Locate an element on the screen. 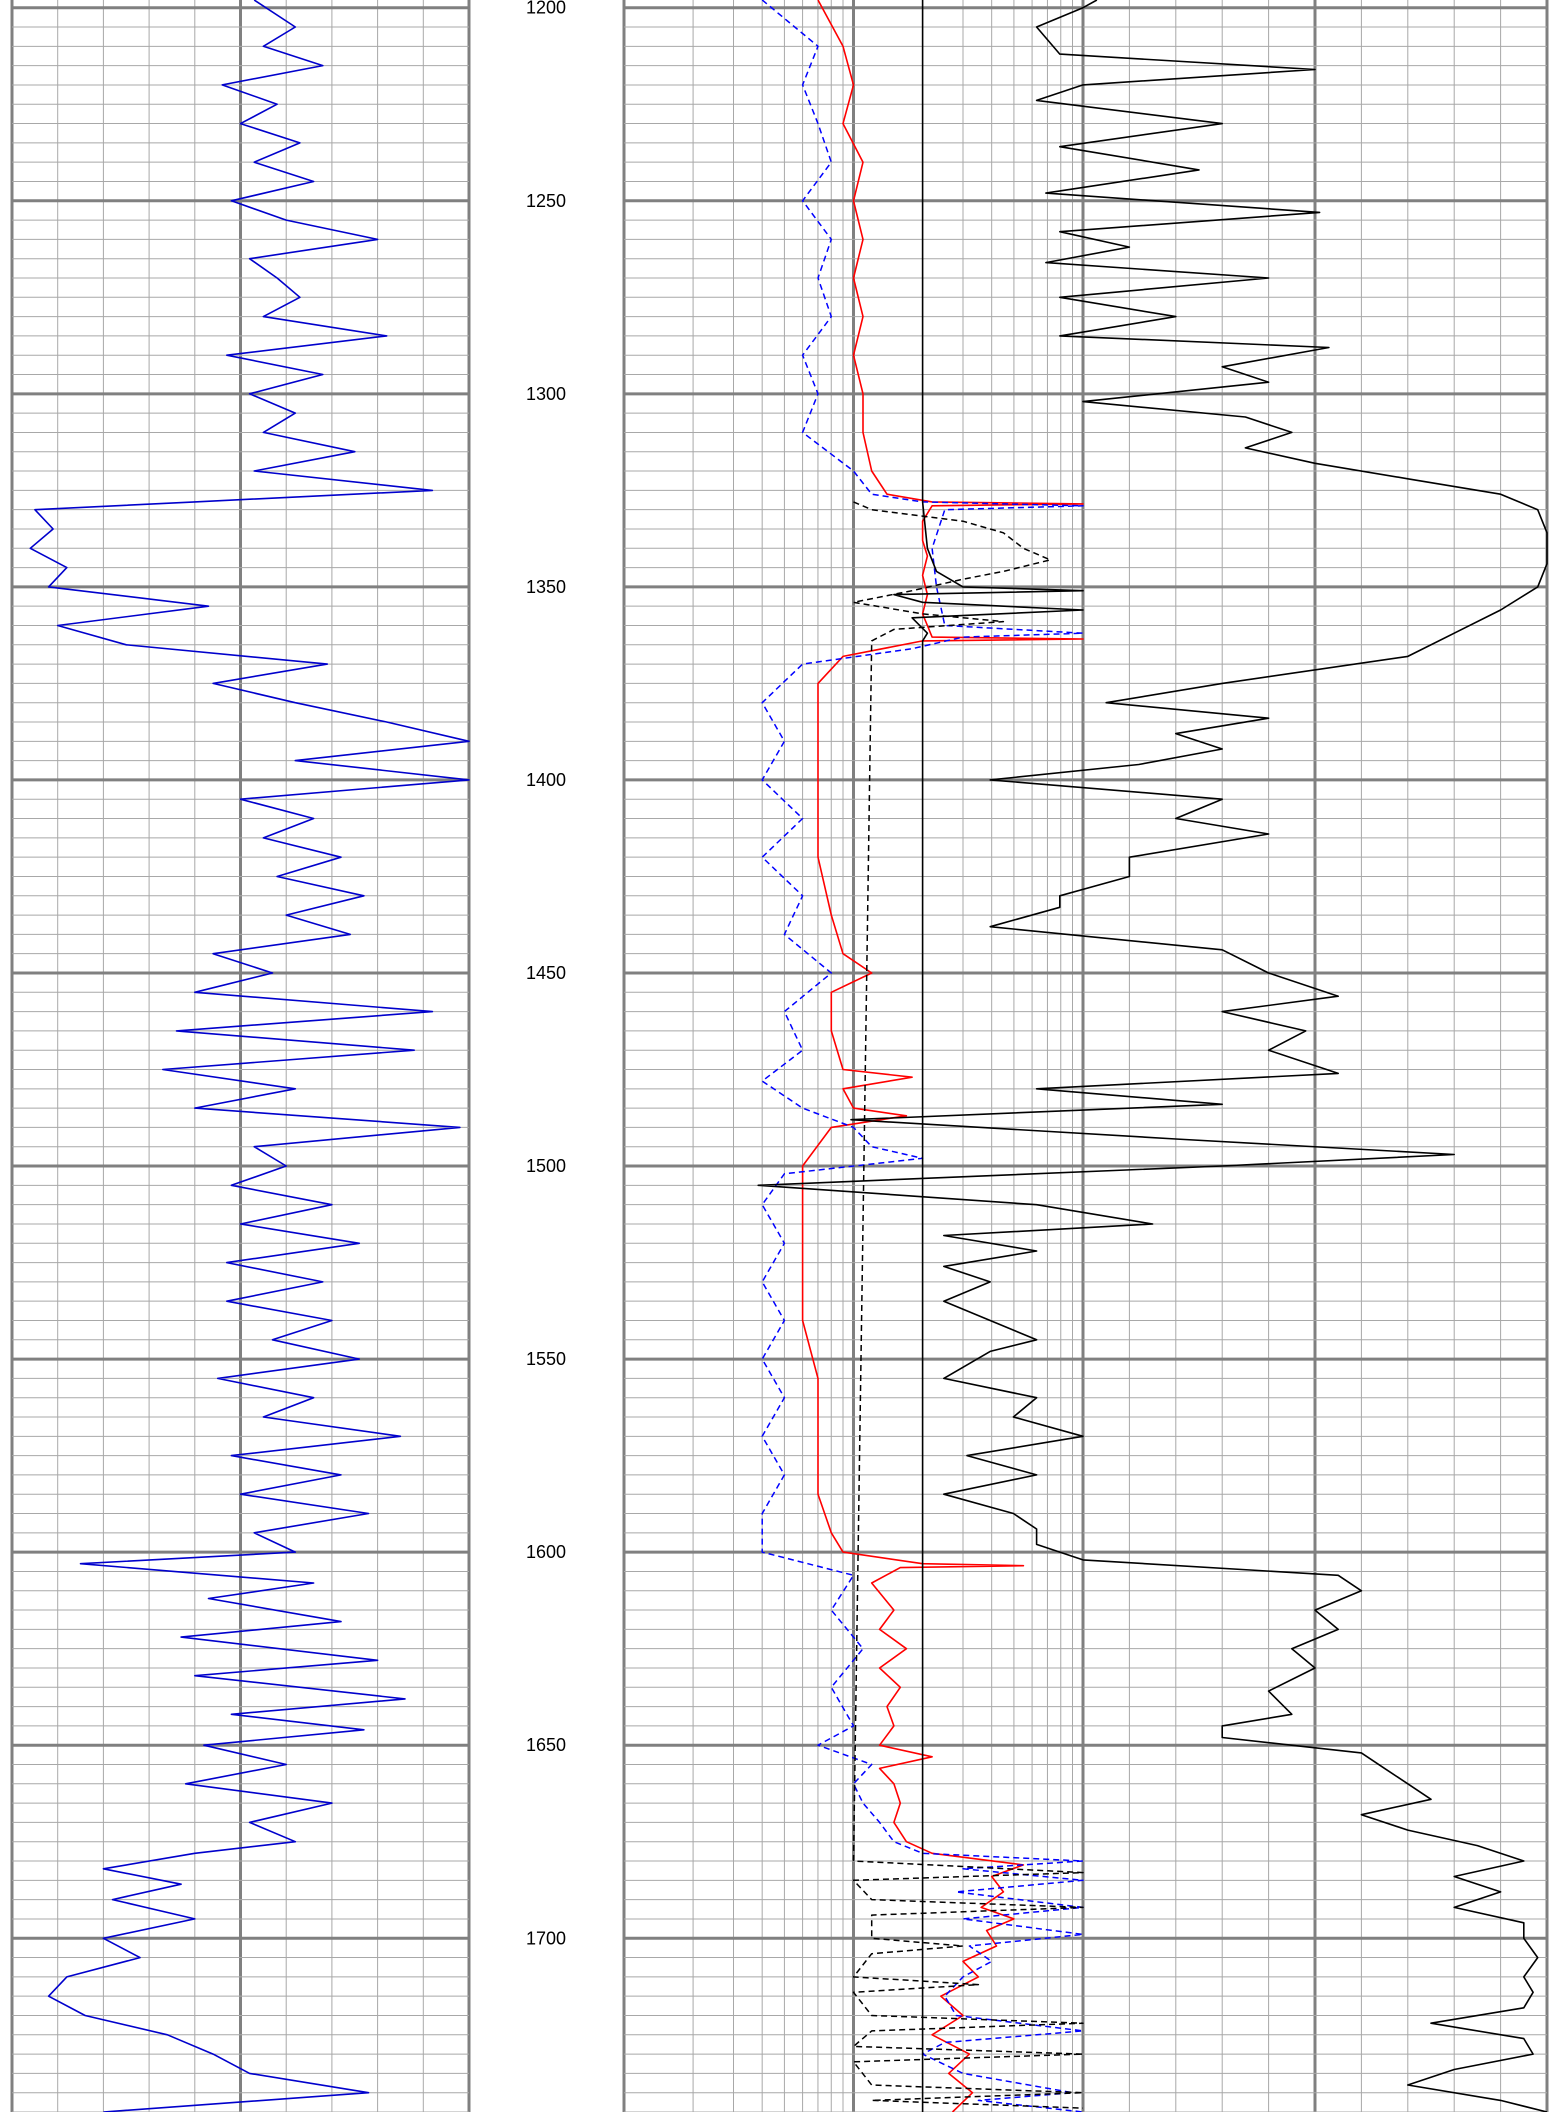 Image resolution: width=1551 pixels, height=2112 pixels. depth-tick-label: 1200 is located at coordinates (546, 9).